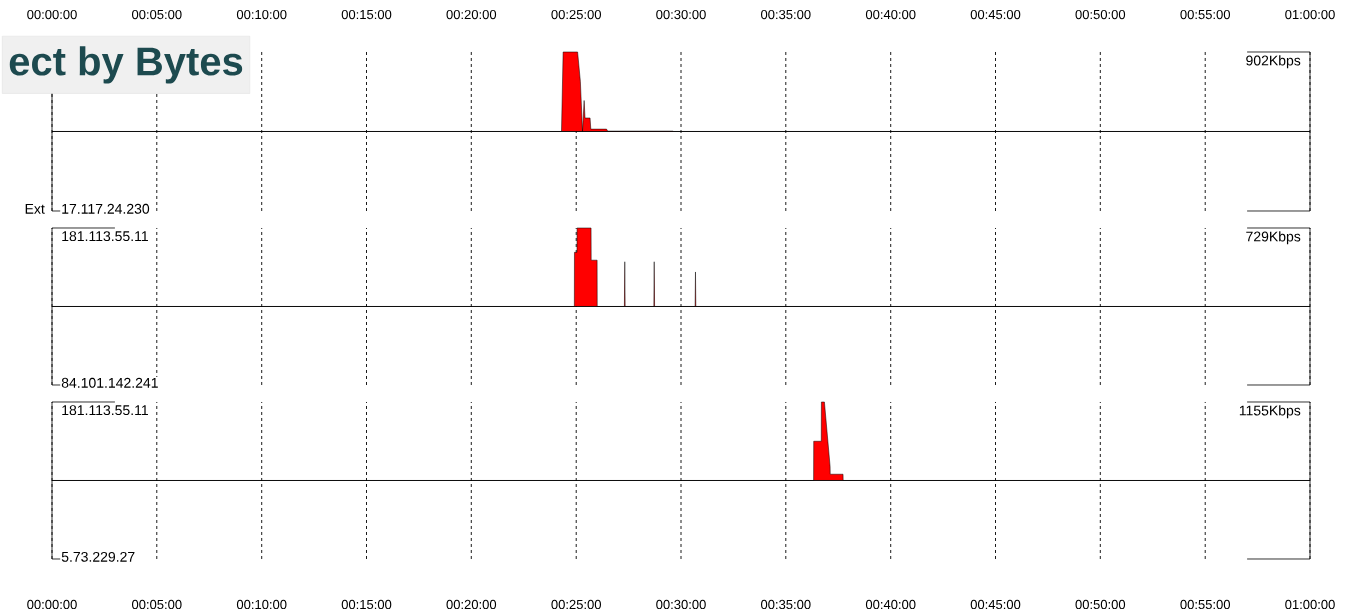  What do you see at coordinates (1270, 412) in the screenshot?
I see `annotation: 1155Kbps` at bounding box center [1270, 412].